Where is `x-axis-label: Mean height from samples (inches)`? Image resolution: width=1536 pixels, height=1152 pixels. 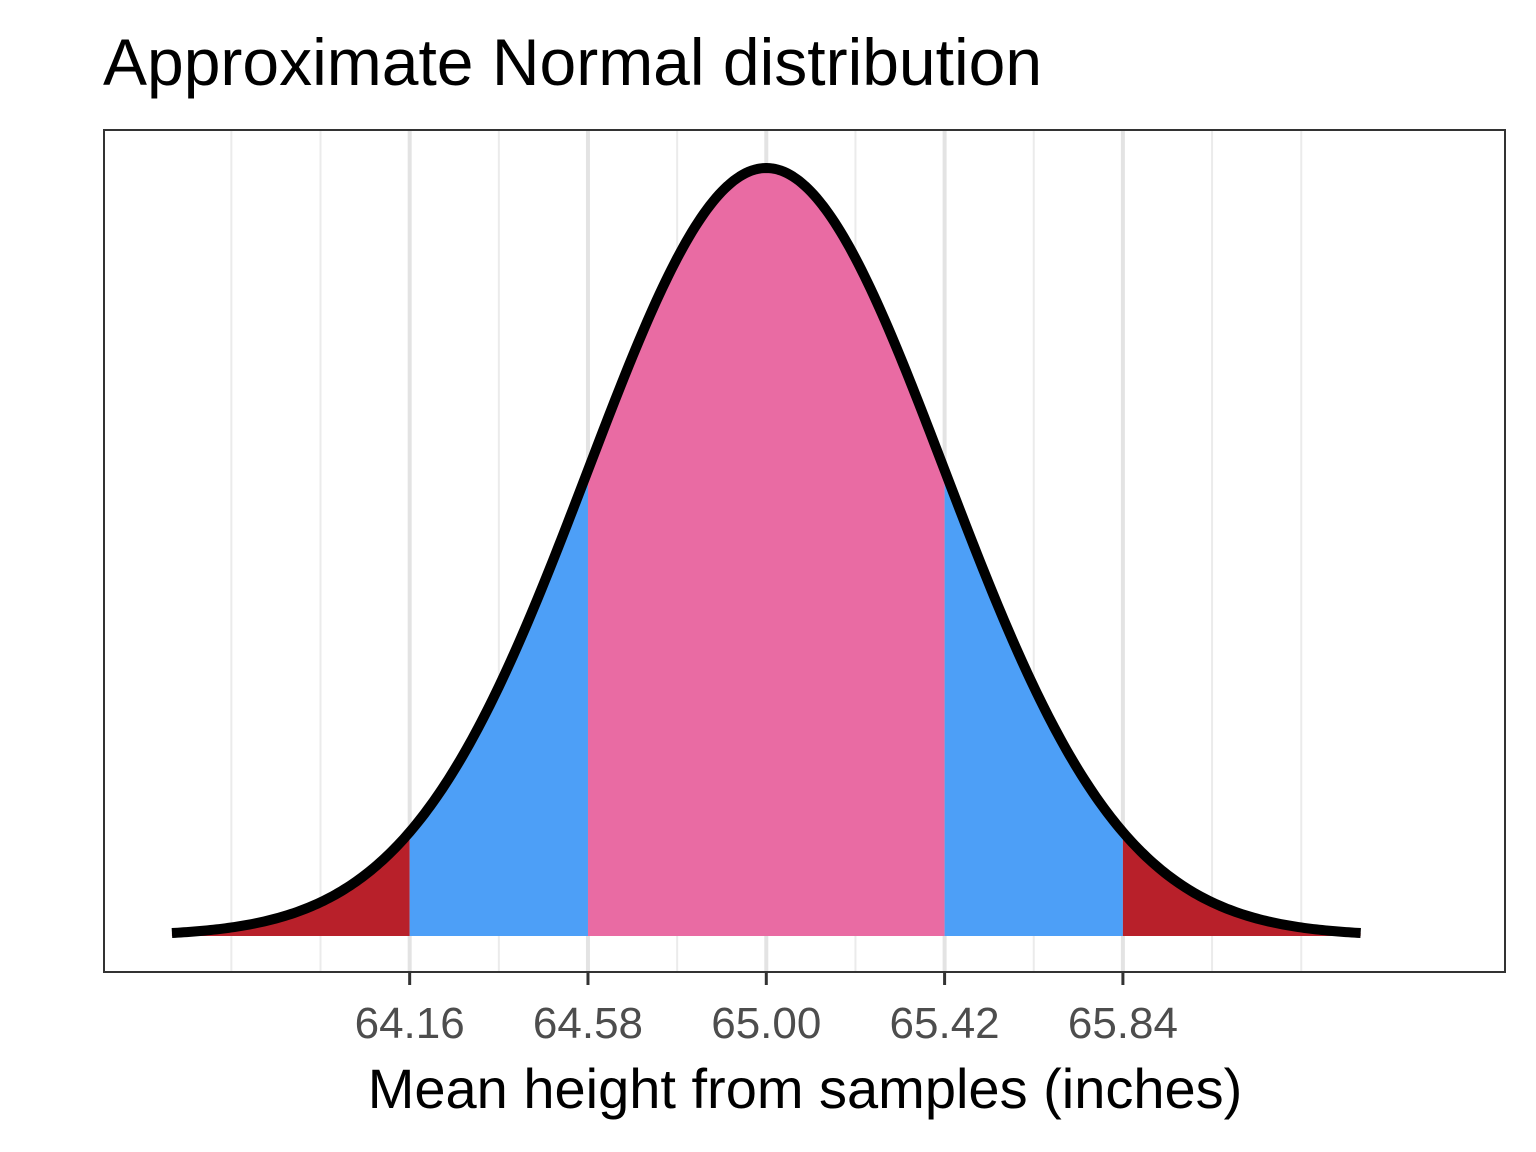
x-axis-label: Mean height from samples (inches) is located at coordinates (805, 1088).